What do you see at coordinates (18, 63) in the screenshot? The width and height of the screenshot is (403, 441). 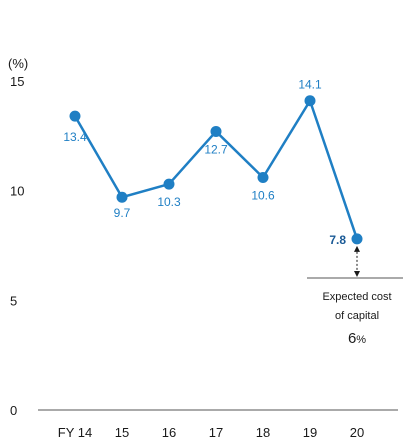 I see `y-axis-label: (%)` at bounding box center [18, 63].